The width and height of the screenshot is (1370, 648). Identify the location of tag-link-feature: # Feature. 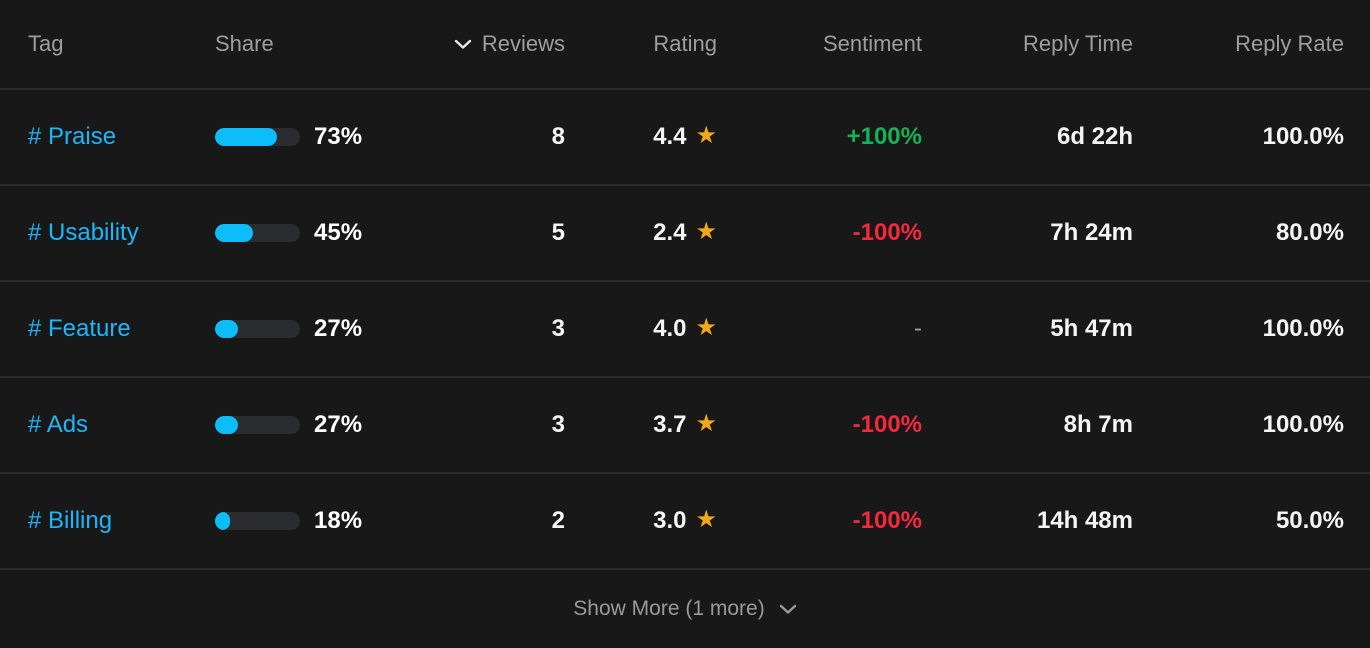
(79, 328).